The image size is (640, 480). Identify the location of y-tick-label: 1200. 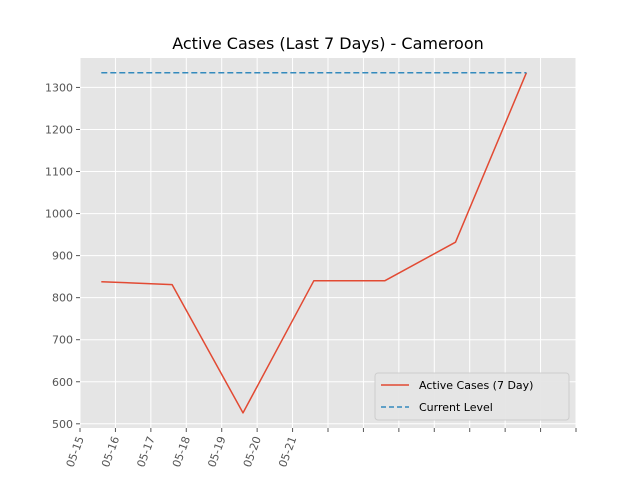
(59, 129).